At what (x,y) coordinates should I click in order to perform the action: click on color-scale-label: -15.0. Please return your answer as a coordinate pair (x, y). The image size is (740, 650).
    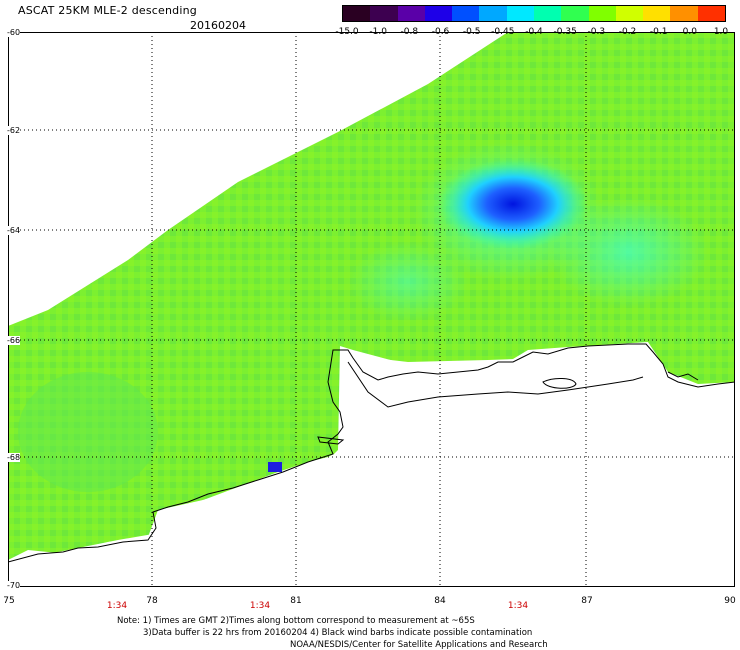
    Looking at the image, I should click on (347, 32).